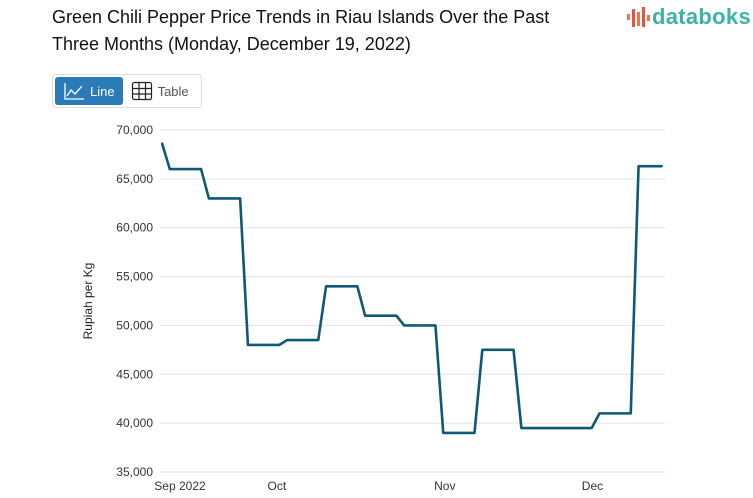 Image resolution: width=753 pixels, height=498 pixels. What do you see at coordinates (134, 277) in the screenshot?
I see `y-tick-label: 55,000` at bounding box center [134, 277].